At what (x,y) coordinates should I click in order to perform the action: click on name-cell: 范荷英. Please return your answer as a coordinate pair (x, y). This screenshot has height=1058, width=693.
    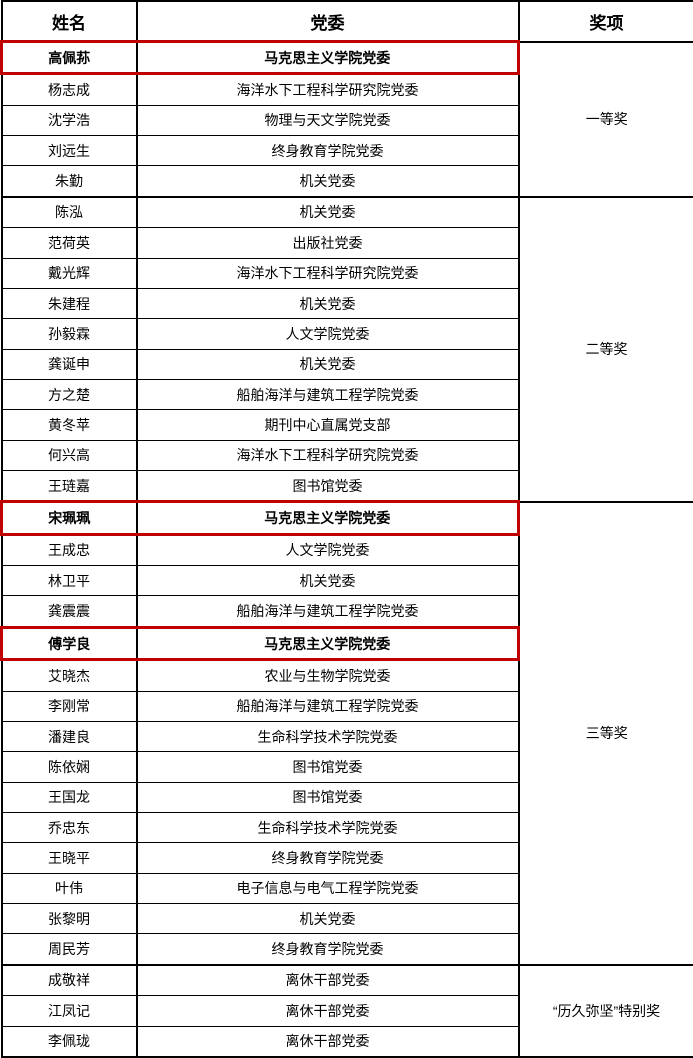
    Looking at the image, I should click on (69, 243).